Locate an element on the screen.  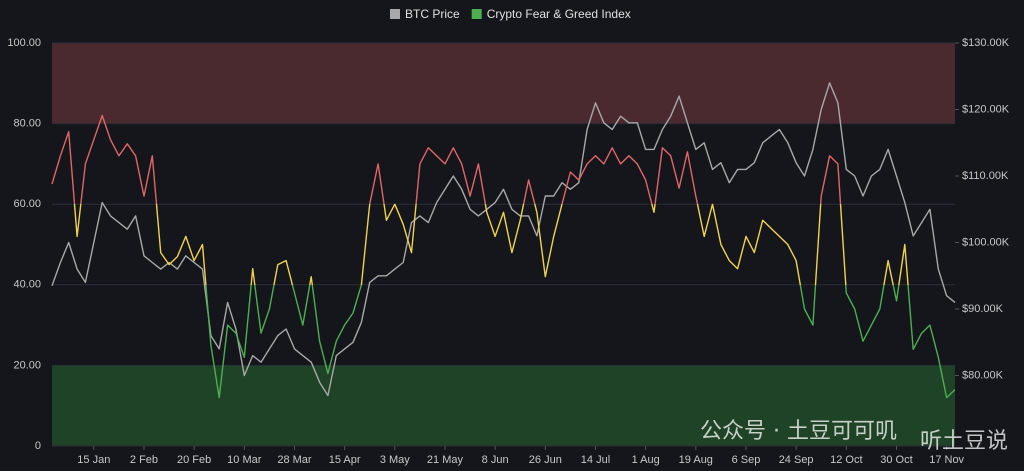
x-tick-label: 15 Apr is located at coordinates (345, 460).